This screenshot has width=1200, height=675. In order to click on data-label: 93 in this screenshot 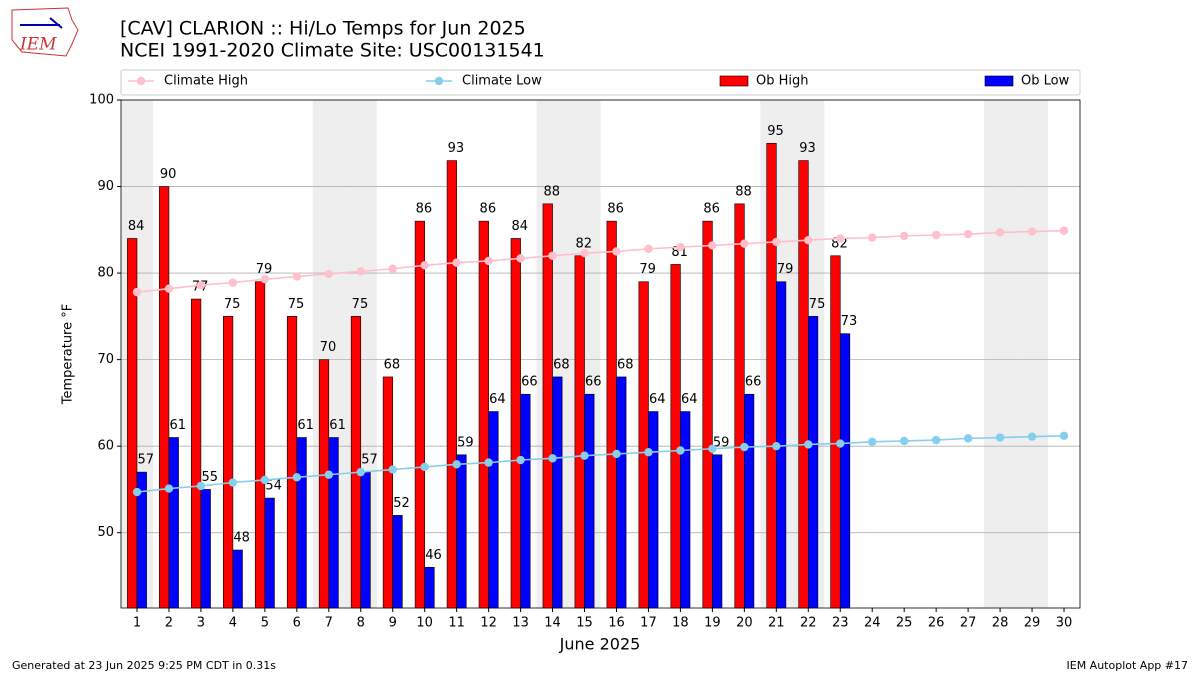, I will do `click(807, 148)`.